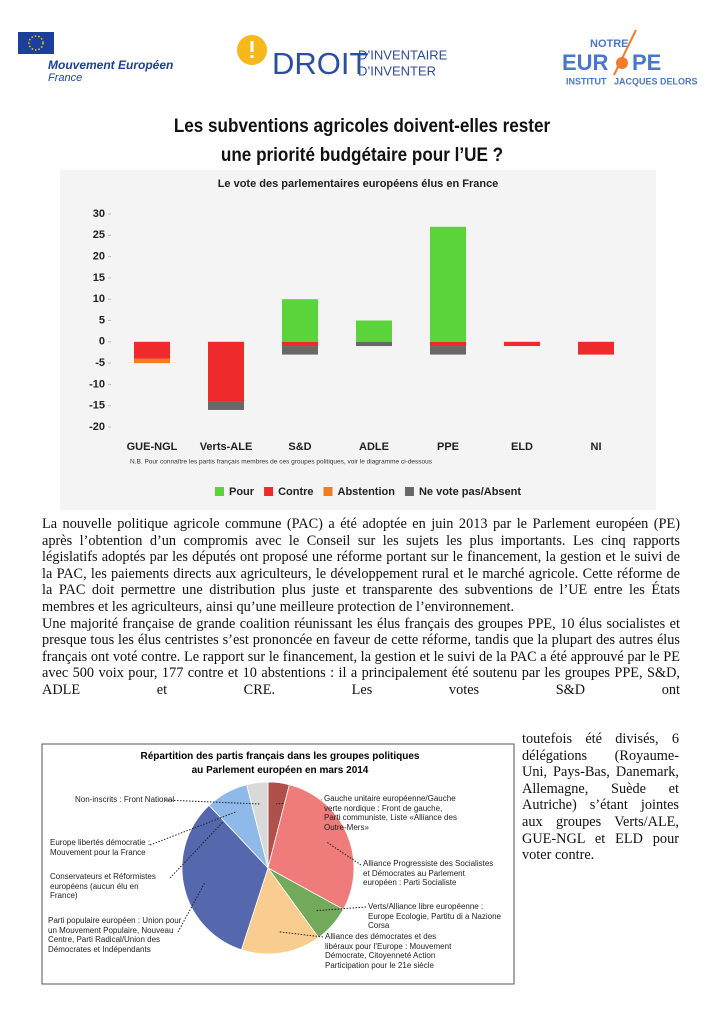 The width and height of the screenshot is (724, 1024). I want to click on logo-needle, so click(625, 52).